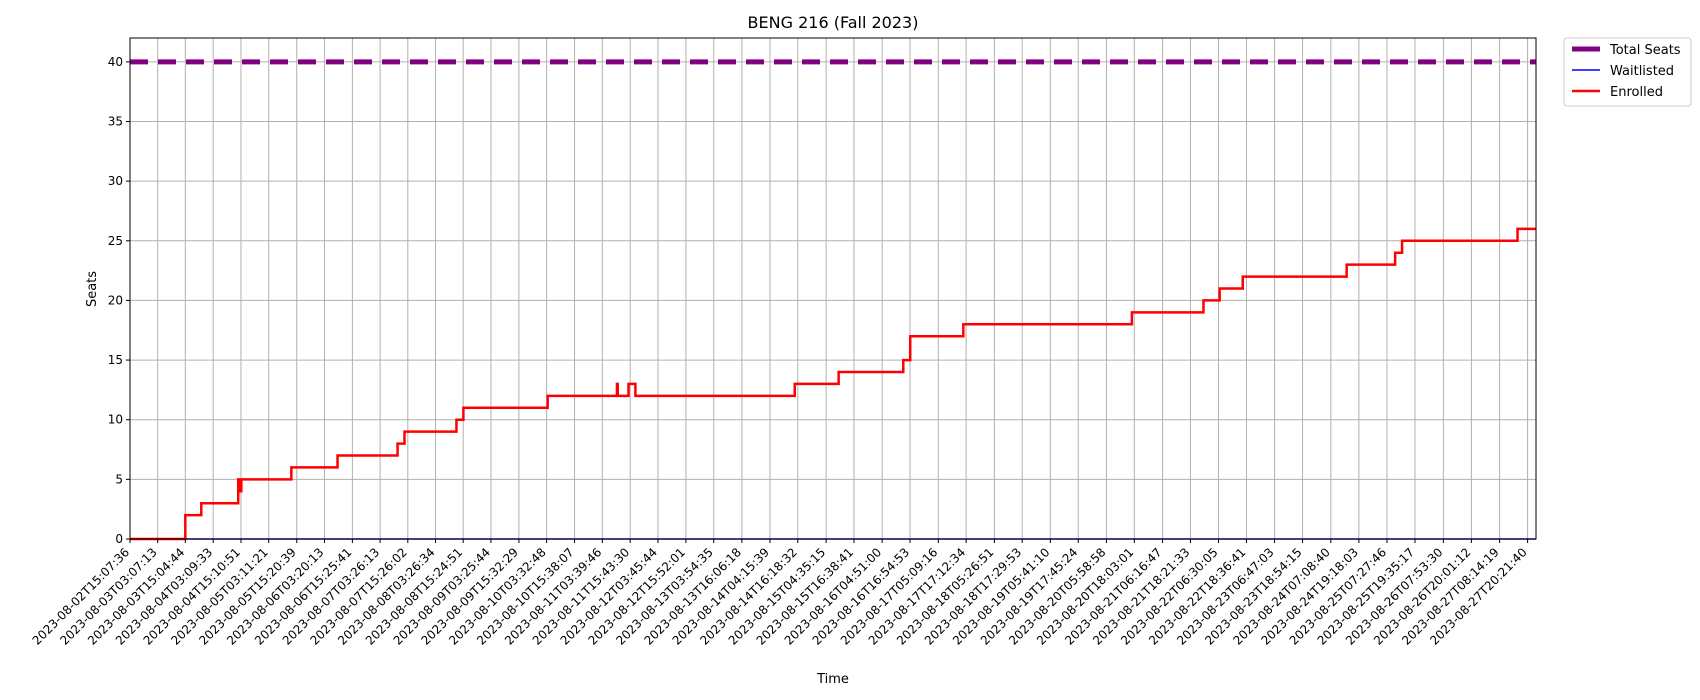 Image resolution: width=1700 pixels, height=700 pixels. What do you see at coordinates (92, 289) in the screenshot?
I see `y-axis-label: Seats` at bounding box center [92, 289].